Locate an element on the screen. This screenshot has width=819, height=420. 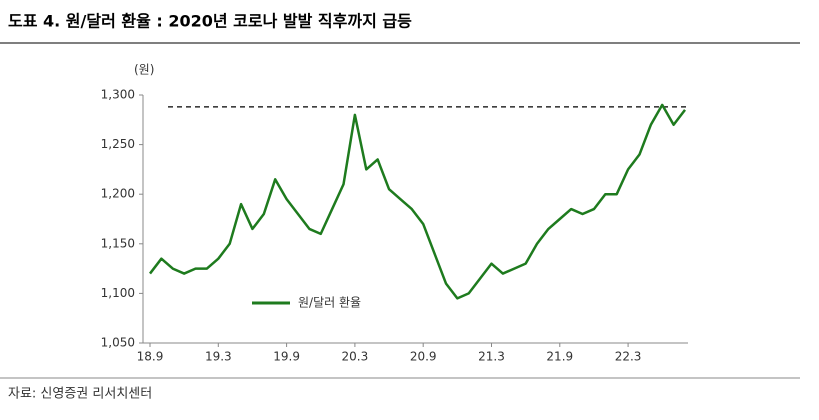
x-tick-label: 18.9 is located at coordinates (150, 357).